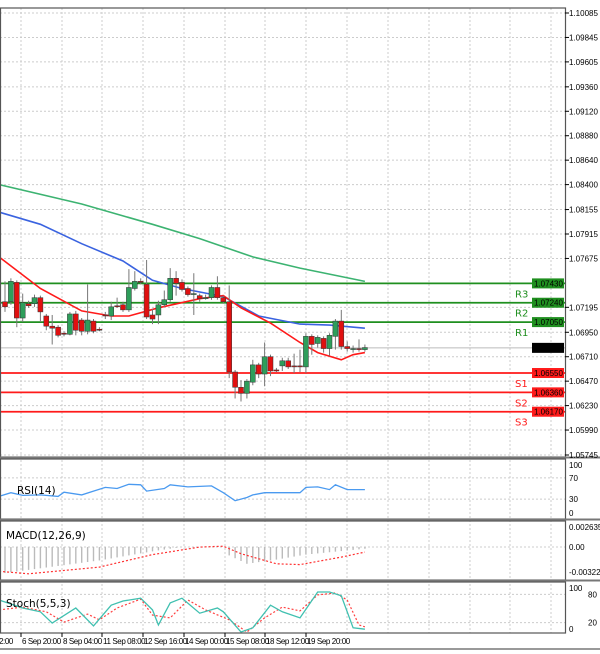  What do you see at coordinates (166, 641) in the screenshot?
I see `time-label: 12 Sep 16:00` at bounding box center [166, 641].